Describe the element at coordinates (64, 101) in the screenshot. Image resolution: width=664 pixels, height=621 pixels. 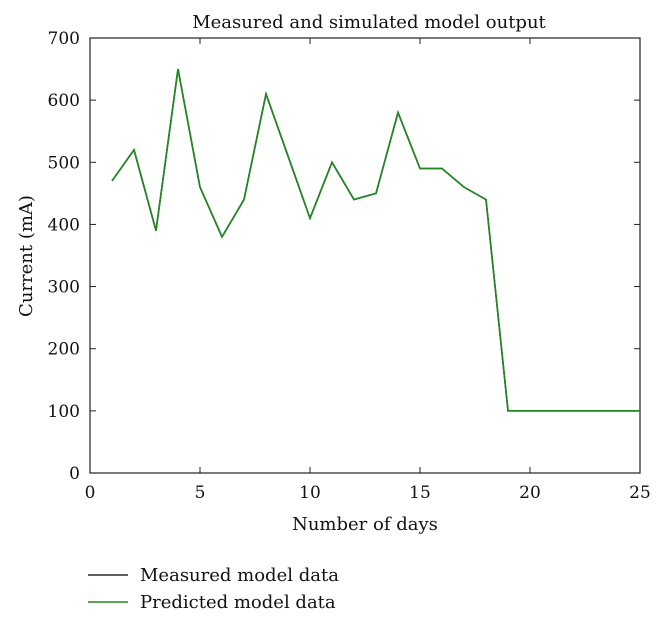
I see `y-tick-label: 600` at that location.